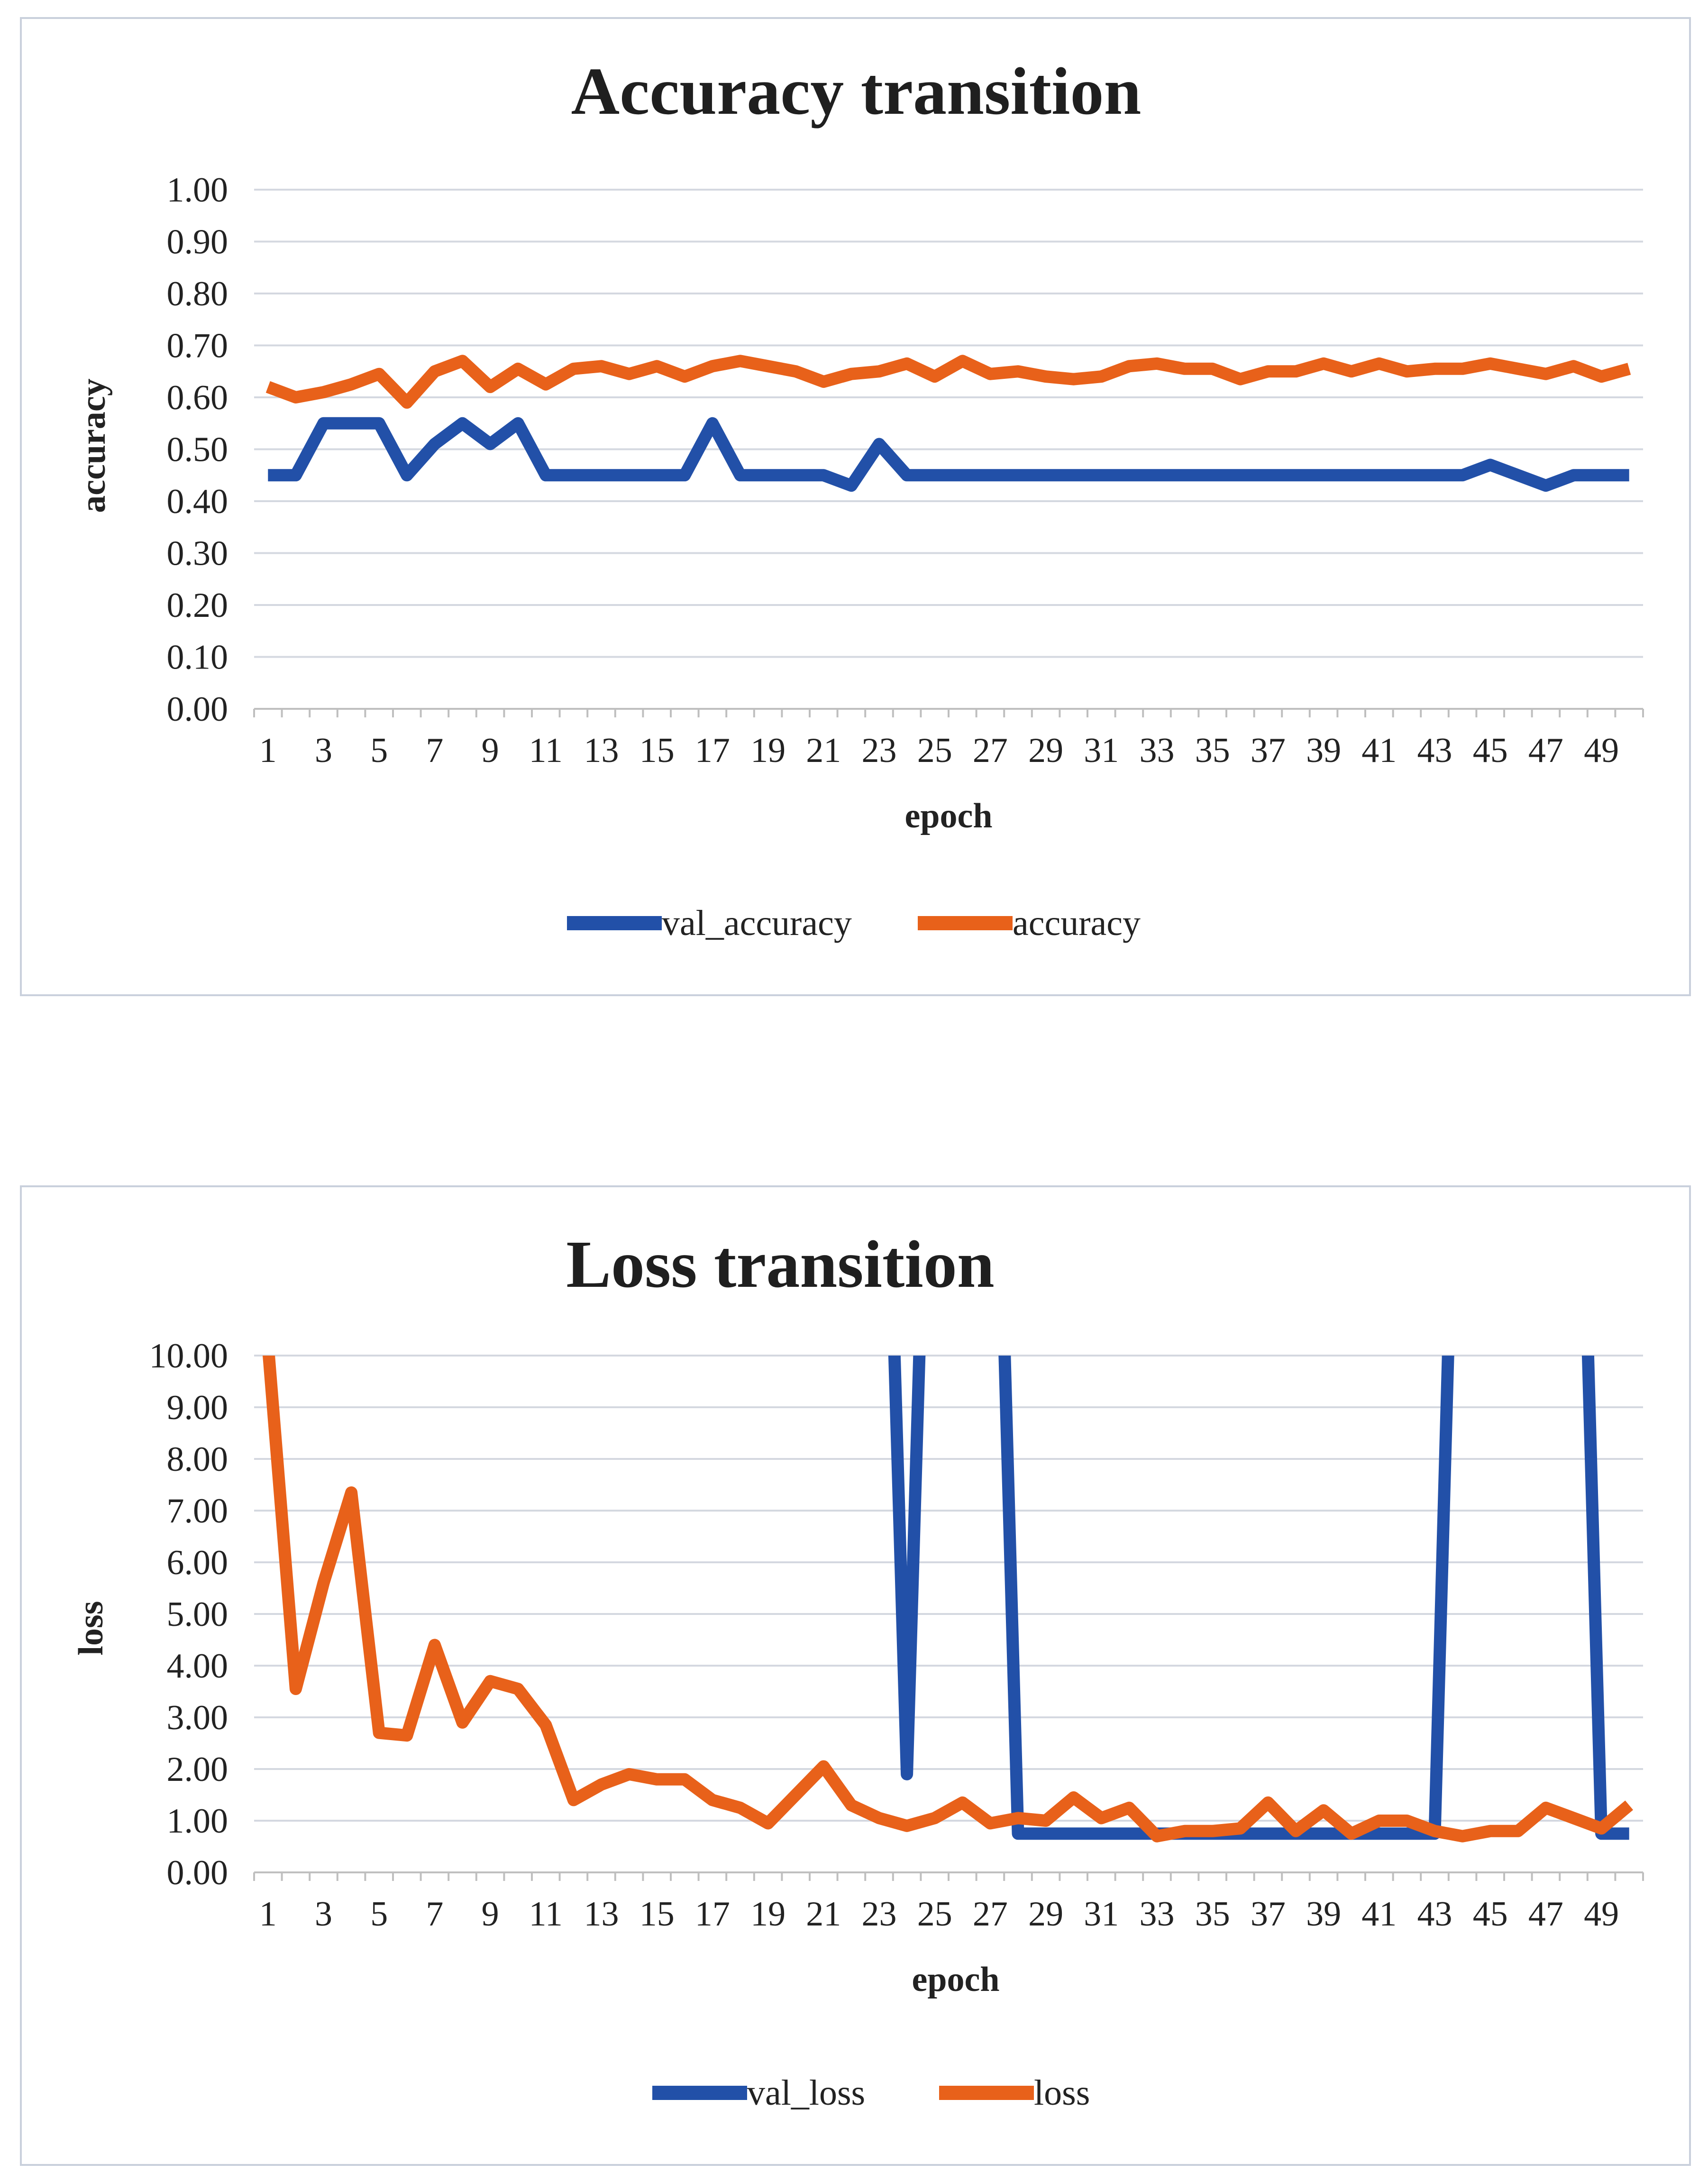 Image resolution: width=1708 pixels, height=2182 pixels. What do you see at coordinates (197, 1408) in the screenshot?
I see `y-tick-label: 9.00` at bounding box center [197, 1408].